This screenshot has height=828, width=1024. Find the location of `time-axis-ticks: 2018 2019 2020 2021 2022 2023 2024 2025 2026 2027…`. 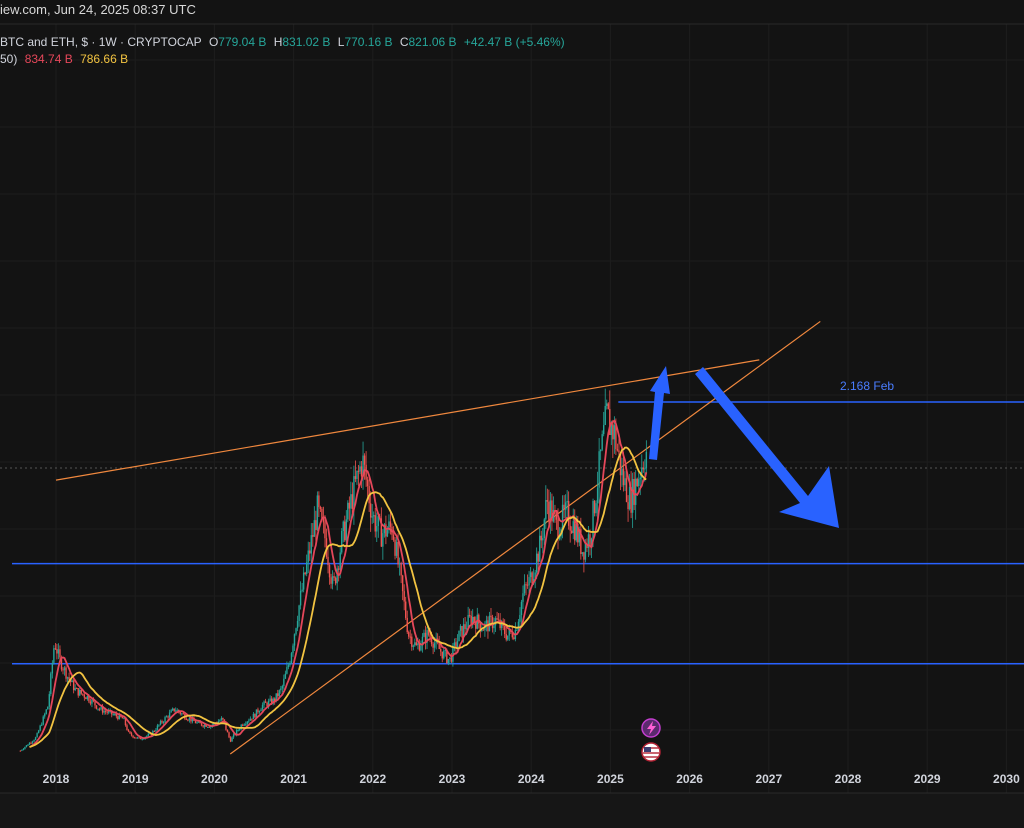

time-axis-ticks: 2018 2019 2020 2021 2022 2023 2024 2025 2026 2027… is located at coordinates (531, 779).